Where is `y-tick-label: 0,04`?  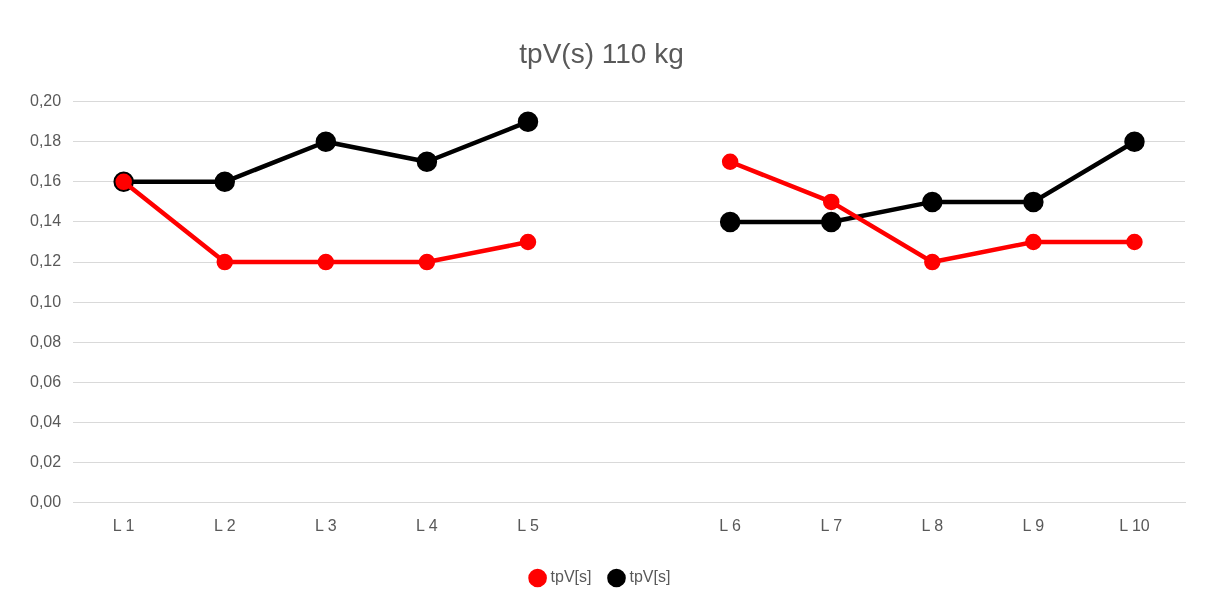
y-tick-label: 0,04 is located at coordinates (46, 421).